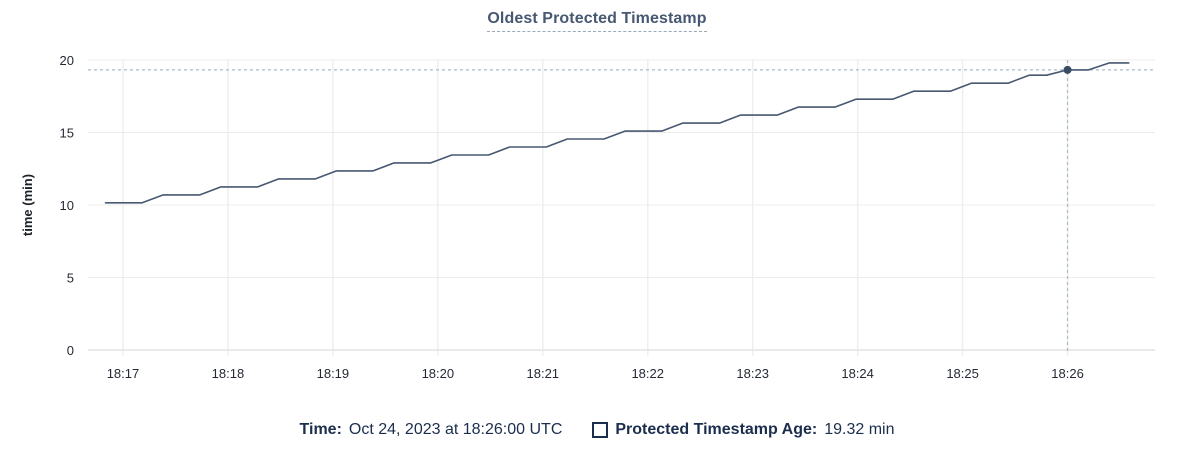 Image resolution: width=1194 pixels, height=466 pixels. What do you see at coordinates (70, 350) in the screenshot?
I see `y-tick-label: 0` at bounding box center [70, 350].